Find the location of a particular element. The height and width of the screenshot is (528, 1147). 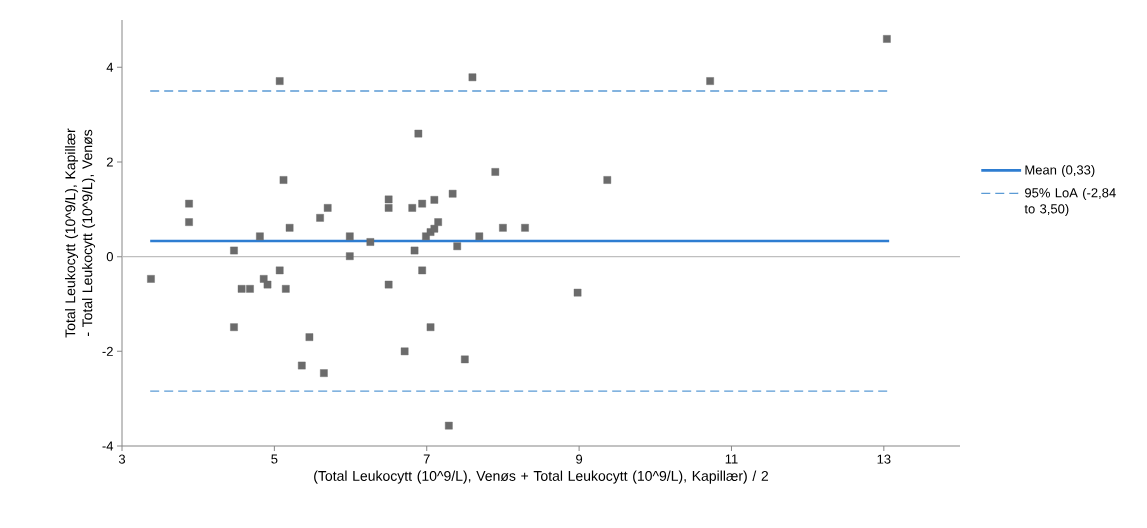

x-tick-label: 9 is located at coordinates (579, 459).